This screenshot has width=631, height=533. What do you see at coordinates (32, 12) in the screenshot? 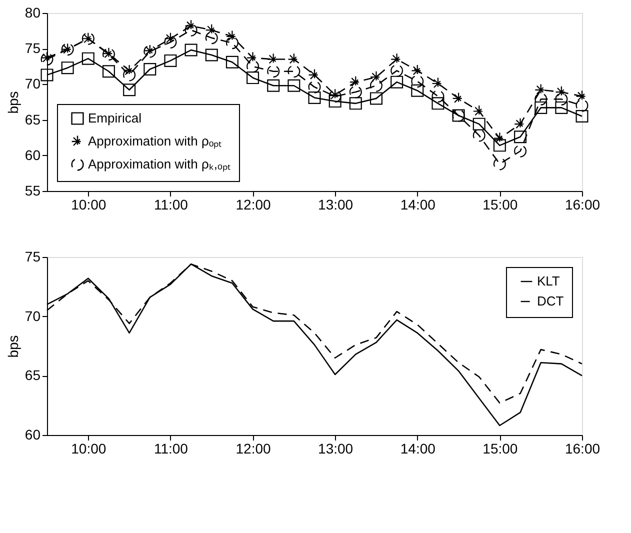
I see `y-tick-label: 80` at bounding box center [32, 12].